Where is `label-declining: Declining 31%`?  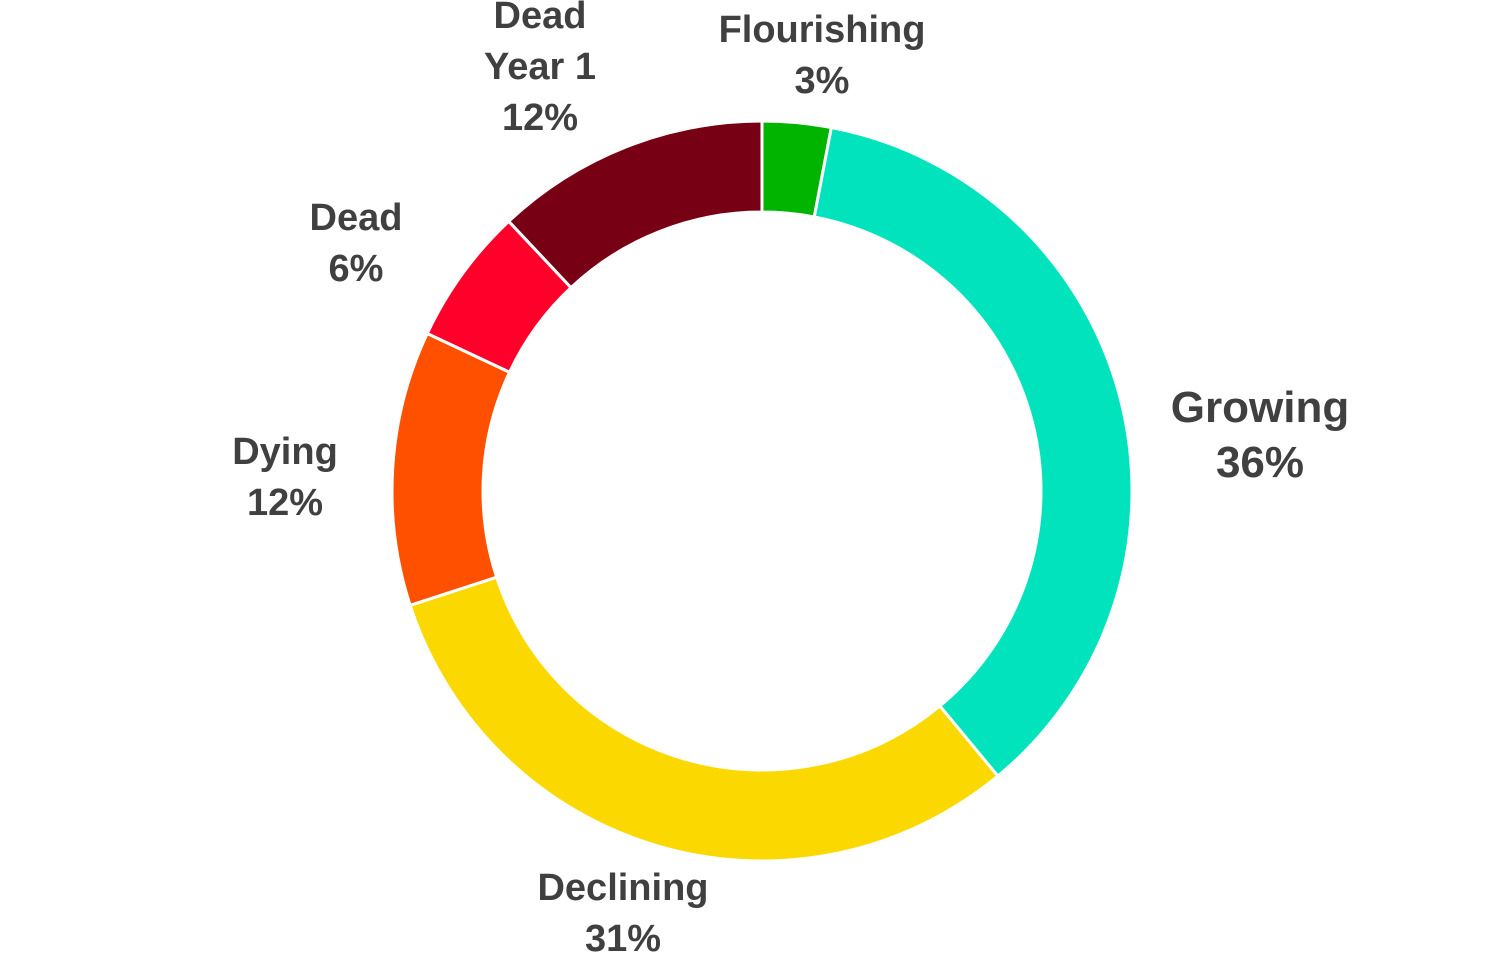
label-declining: Declining 31% is located at coordinates (623, 913).